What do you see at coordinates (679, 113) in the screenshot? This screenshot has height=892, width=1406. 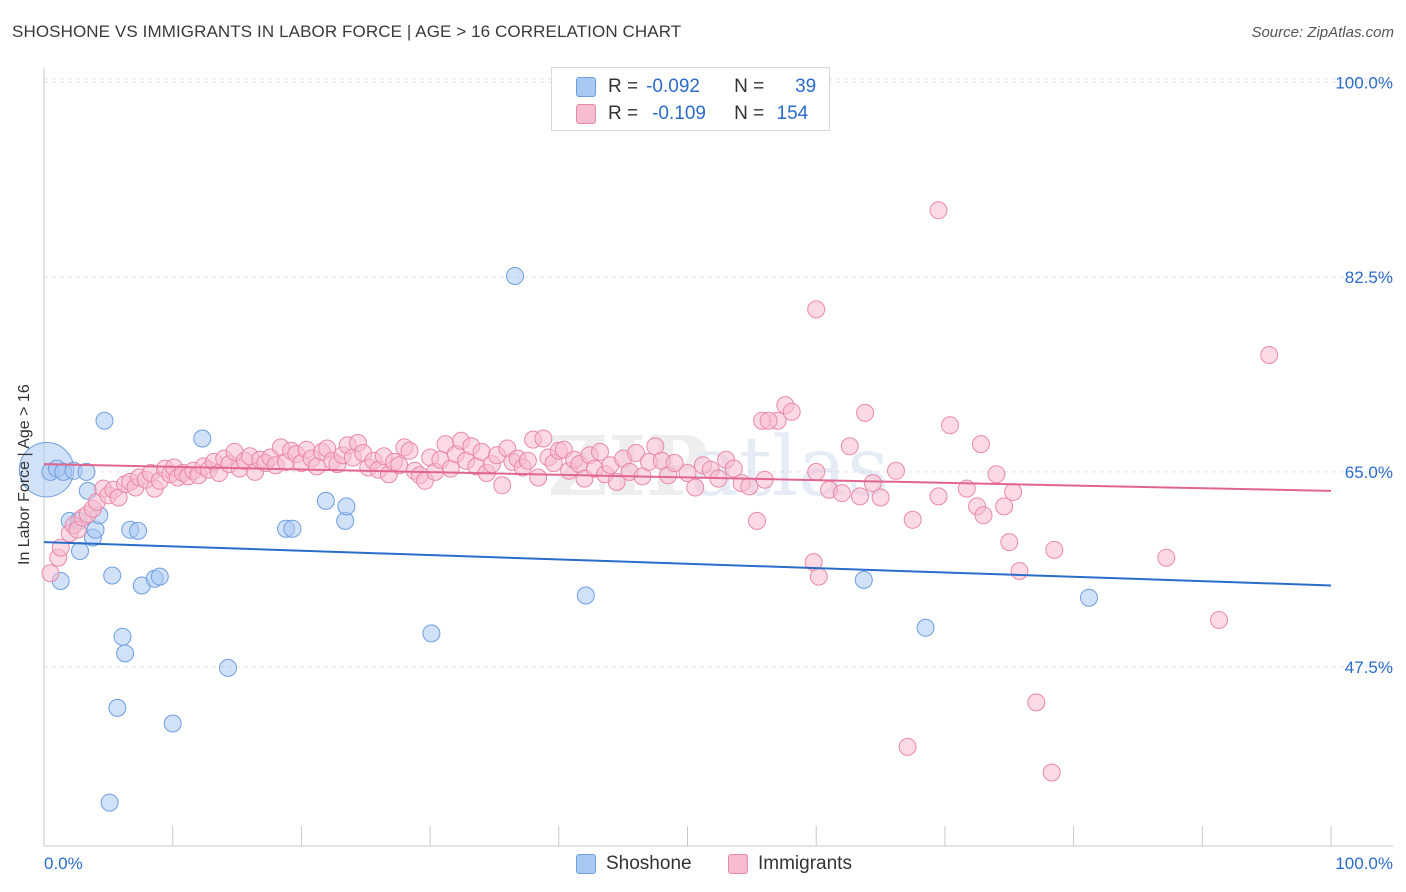 I see `legend-r-value: -0.109` at bounding box center [679, 113].